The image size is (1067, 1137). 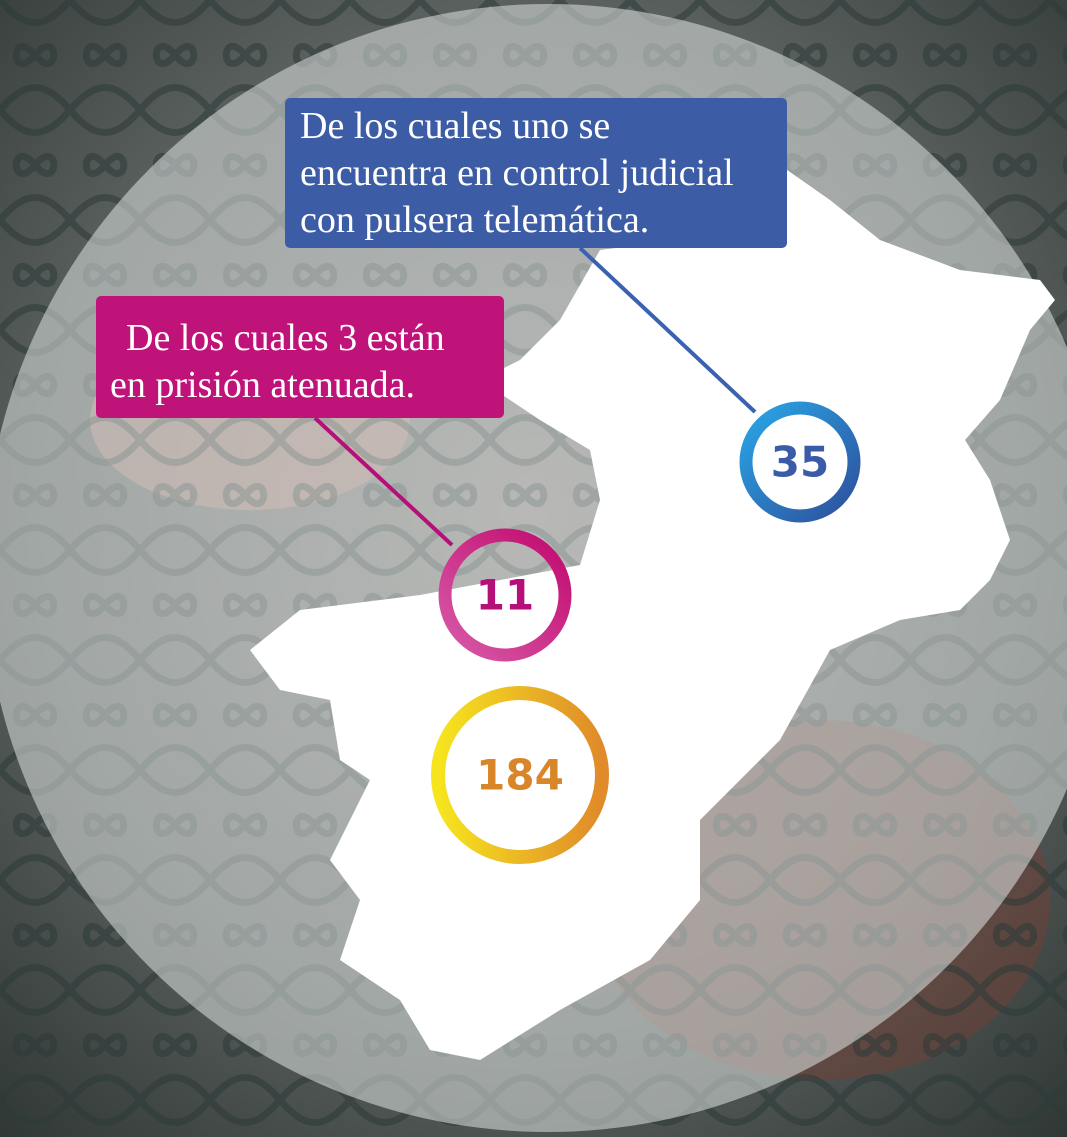 What do you see at coordinates (285, 338) in the screenshot?
I see `callout-text: De los cuales 3 están` at bounding box center [285, 338].